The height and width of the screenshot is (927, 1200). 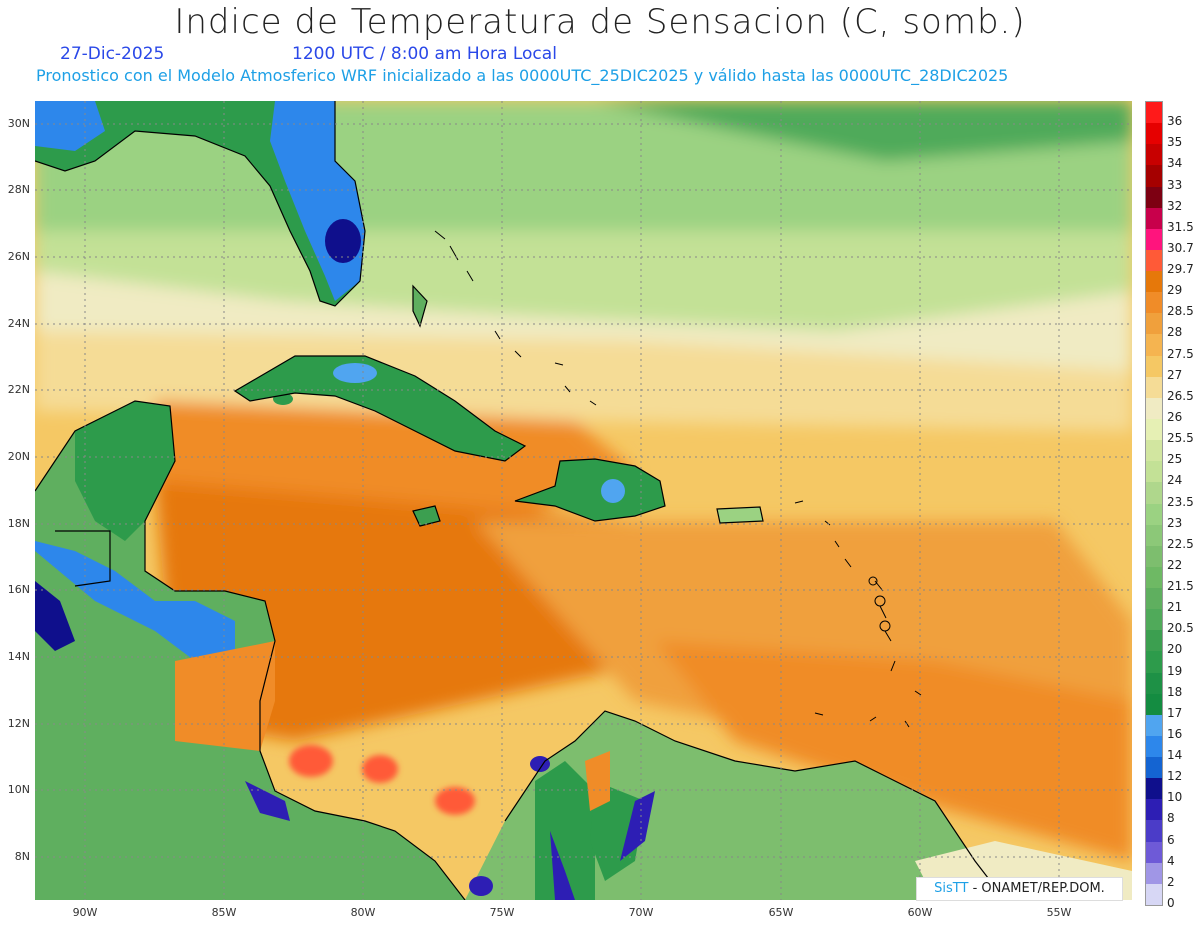 What do you see at coordinates (1175, 797) in the screenshot?
I see `colorbar-label: 10` at bounding box center [1175, 797].